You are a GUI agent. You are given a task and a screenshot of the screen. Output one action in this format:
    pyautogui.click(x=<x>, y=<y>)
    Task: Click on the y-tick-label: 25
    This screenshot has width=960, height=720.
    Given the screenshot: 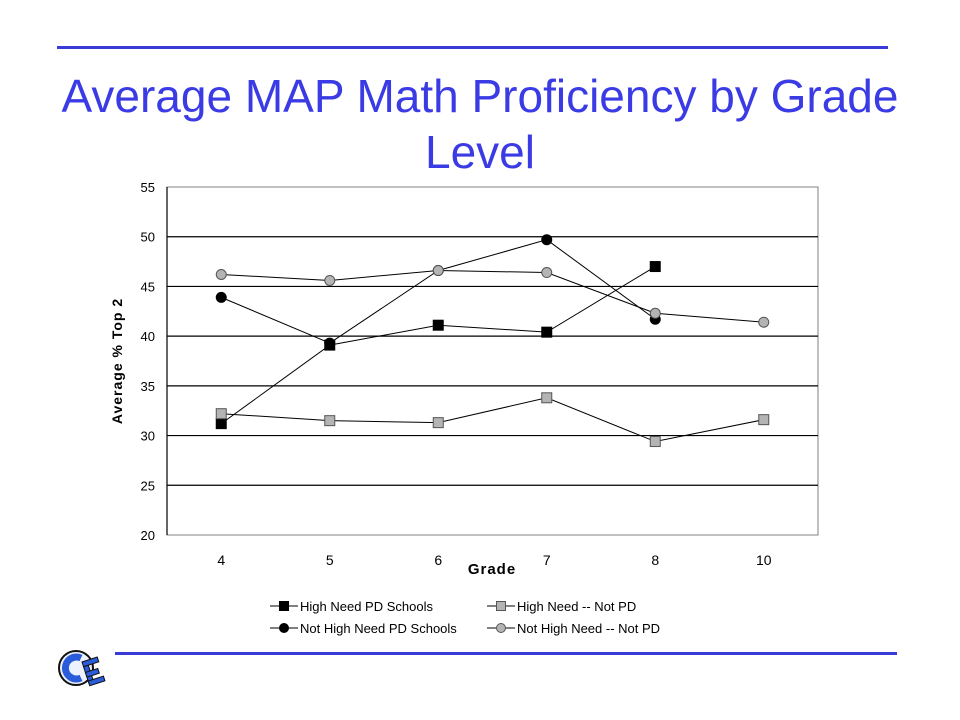 What is the action you would take?
    pyautogui.click(x=148, y=485)
    